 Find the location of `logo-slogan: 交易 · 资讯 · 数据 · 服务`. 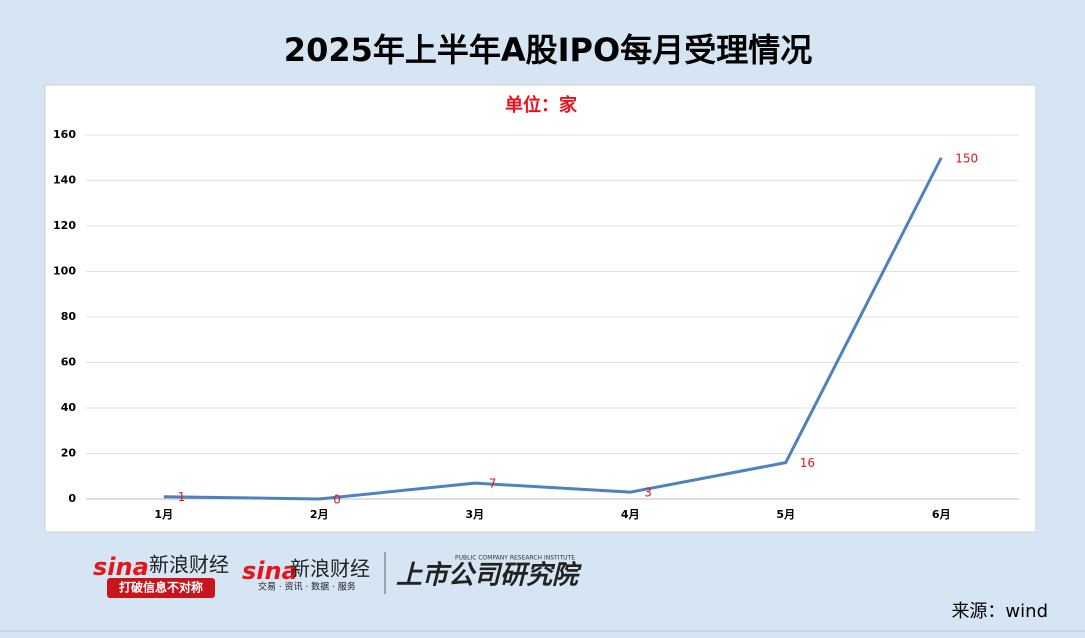

logo-slogan: 交易 · 资讯 · 数据 · 服务 is located at coordinates (307, 587).